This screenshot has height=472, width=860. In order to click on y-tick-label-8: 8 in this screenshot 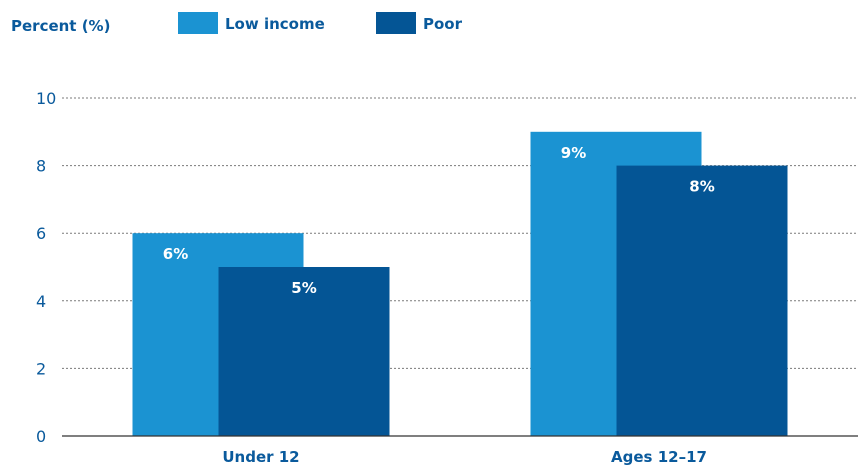, I will do `click(41, 166)`.